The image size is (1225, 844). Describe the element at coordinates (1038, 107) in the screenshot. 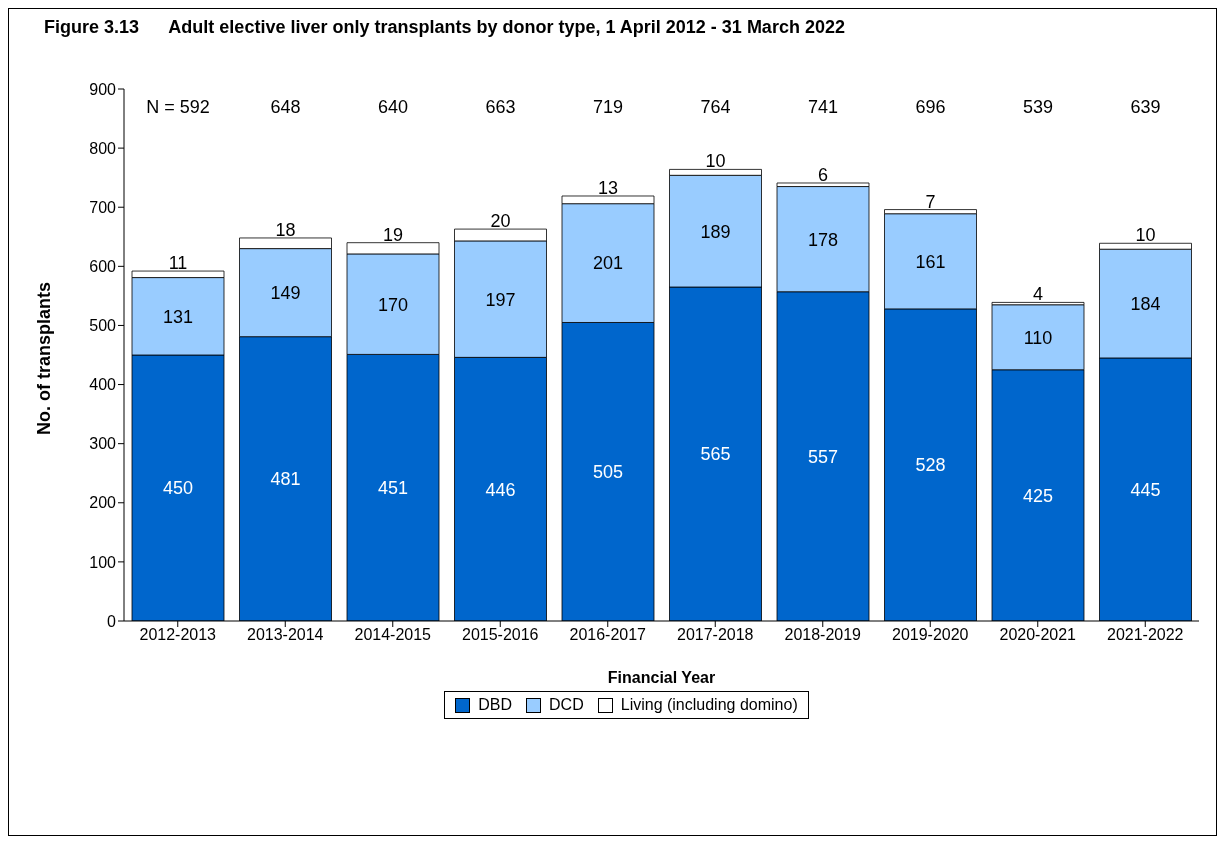

I see `annotation: 539` at that location.